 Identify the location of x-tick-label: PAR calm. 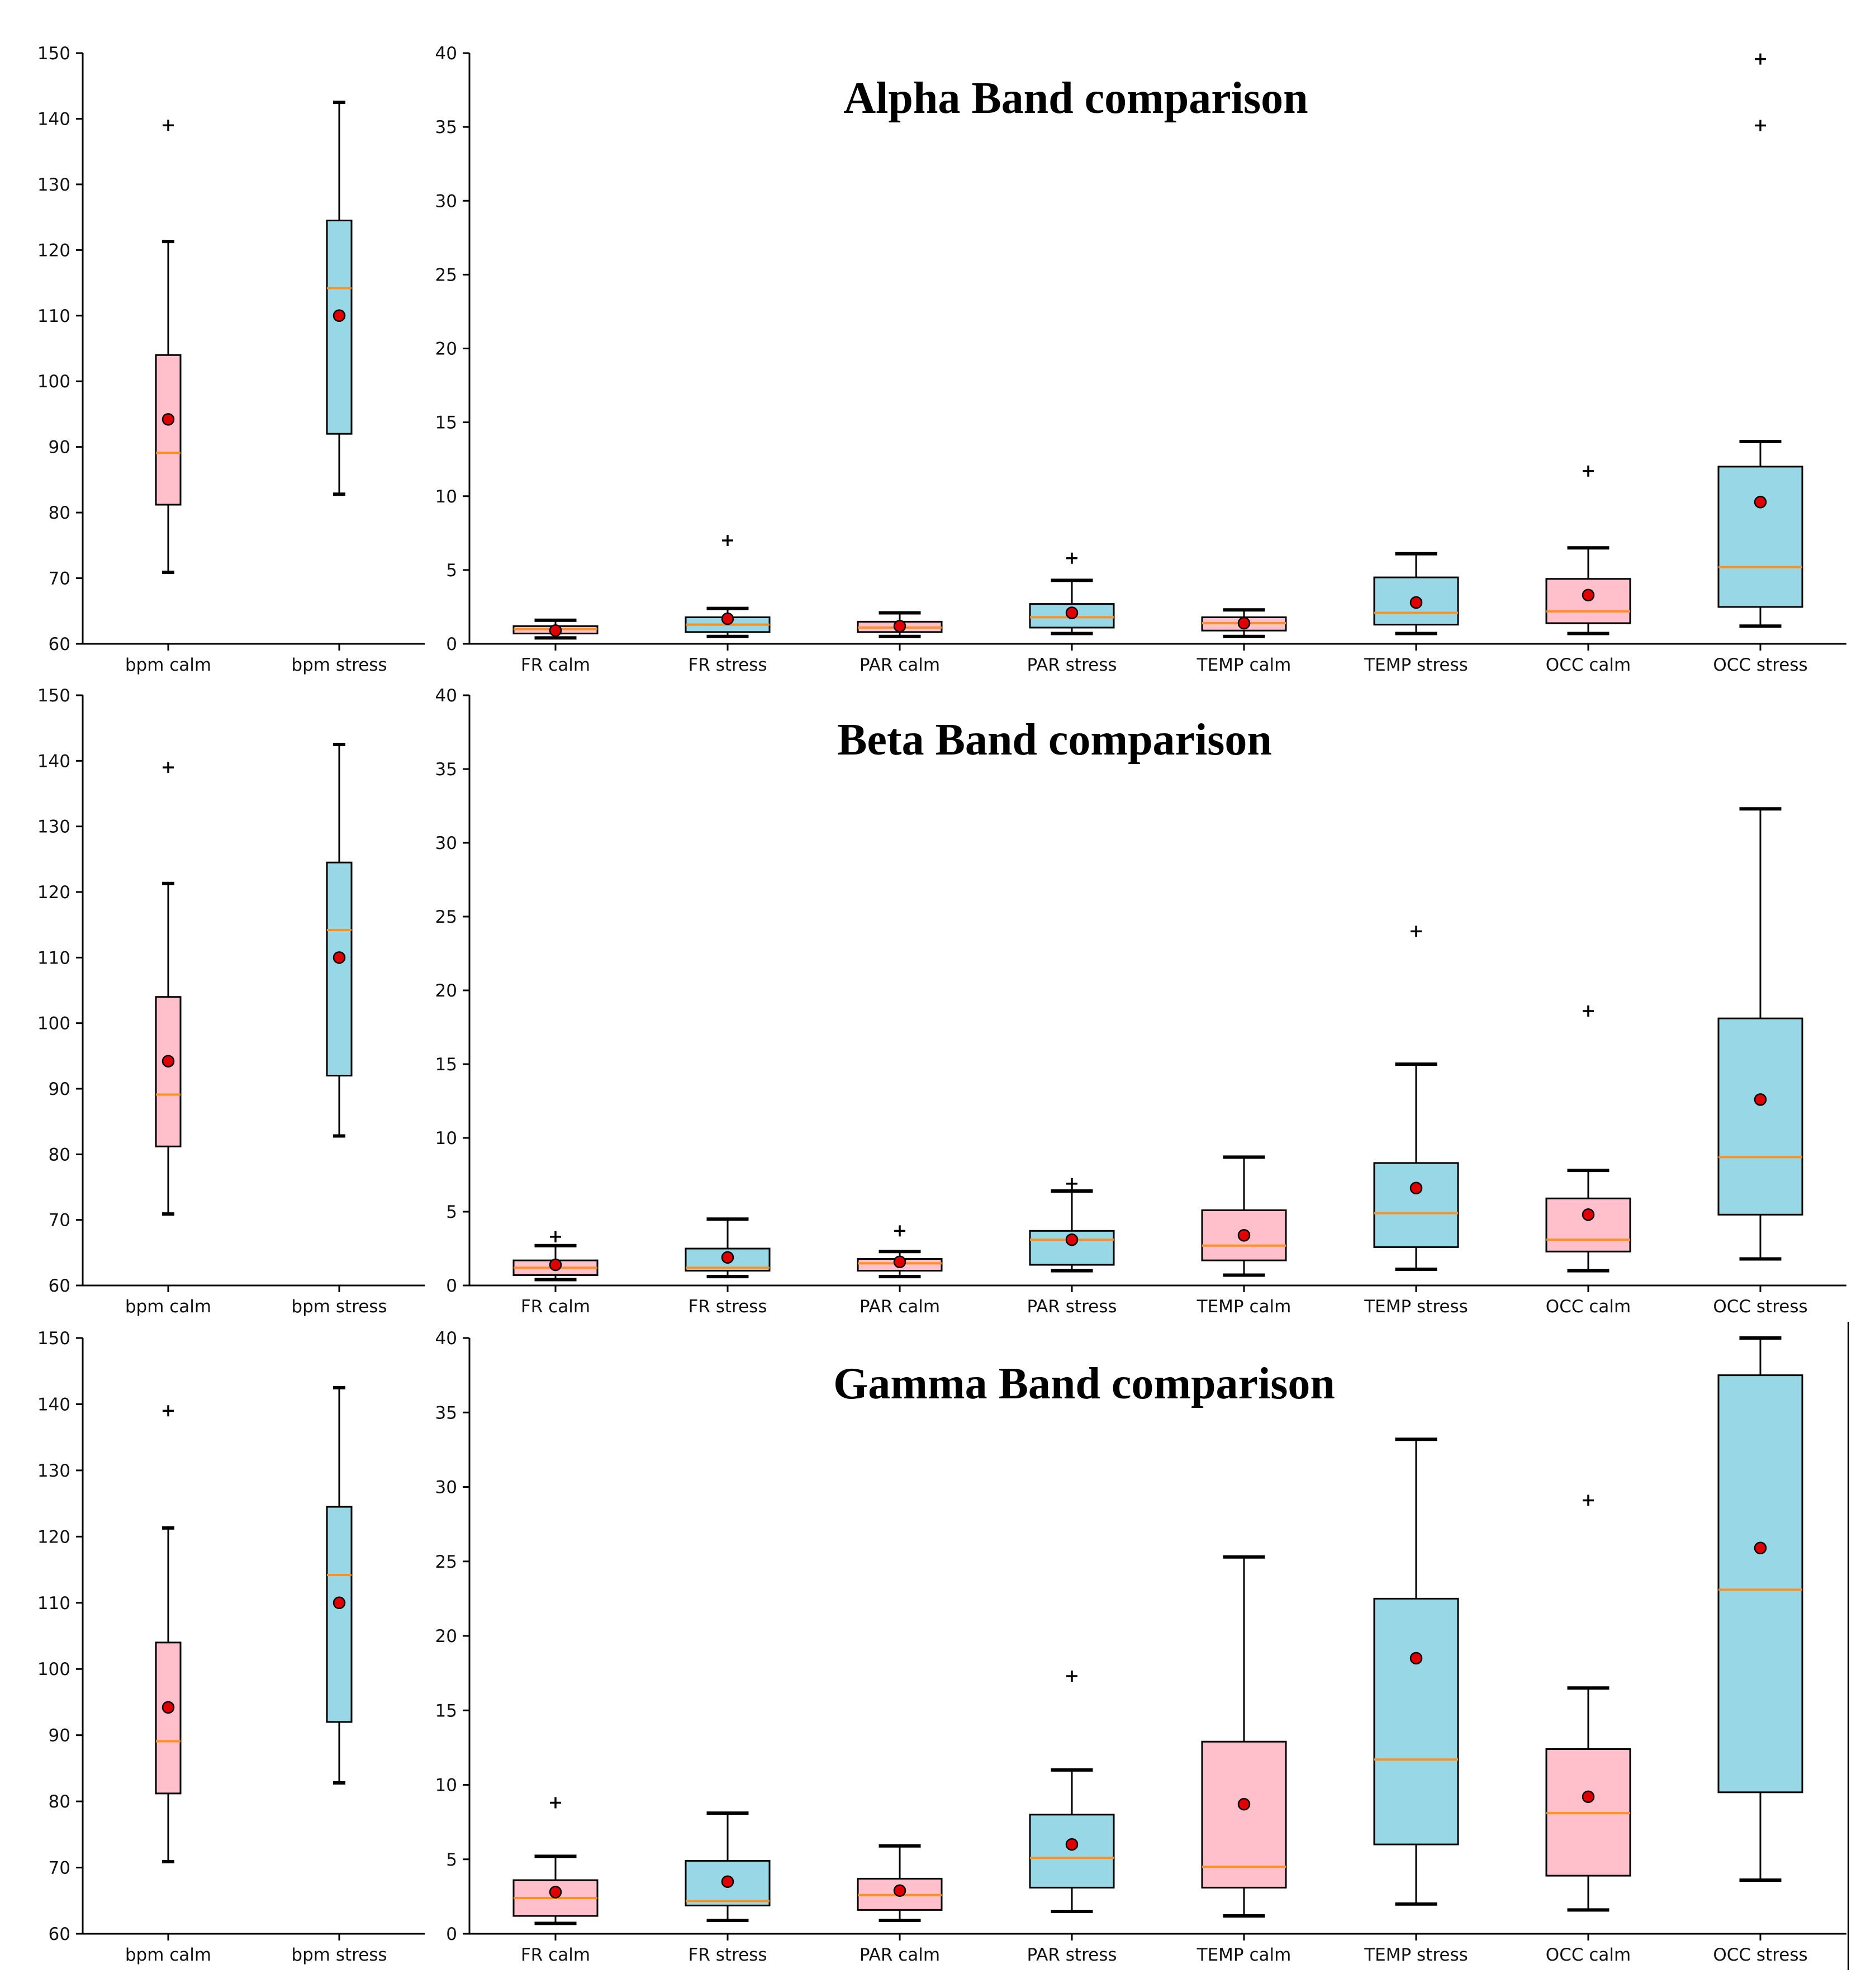
(900, 1955).